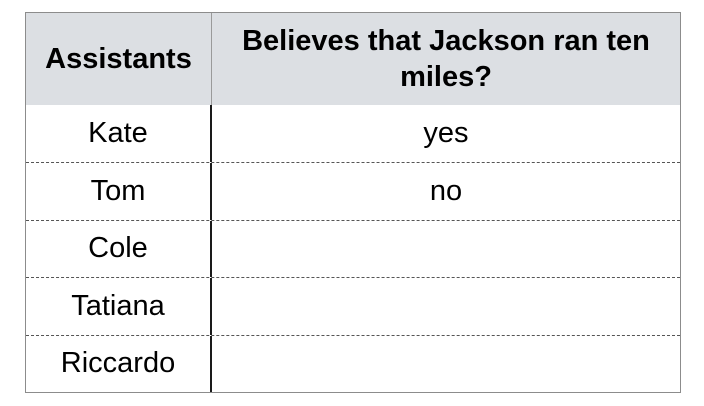 The height and width of the screenshot is (406, 704). I want to click on table-row: Riccardo, so click(353, 363).